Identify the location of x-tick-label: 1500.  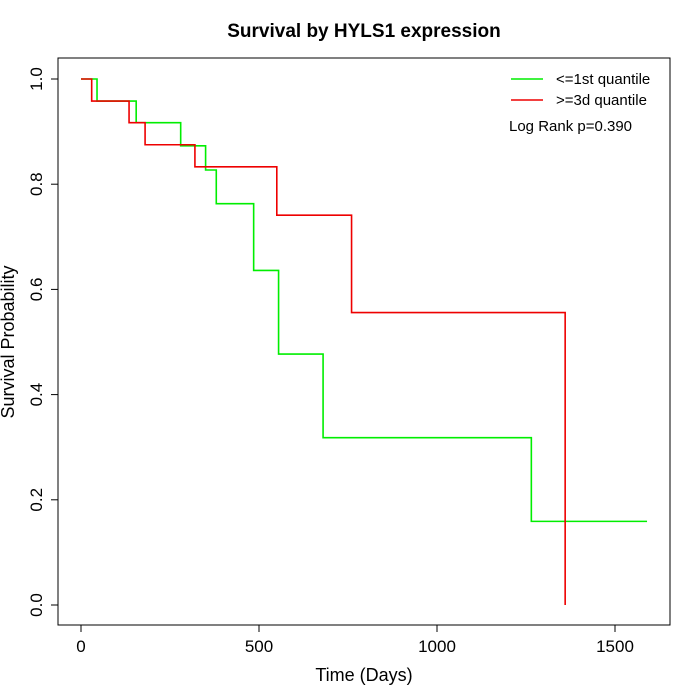
(615, 646).